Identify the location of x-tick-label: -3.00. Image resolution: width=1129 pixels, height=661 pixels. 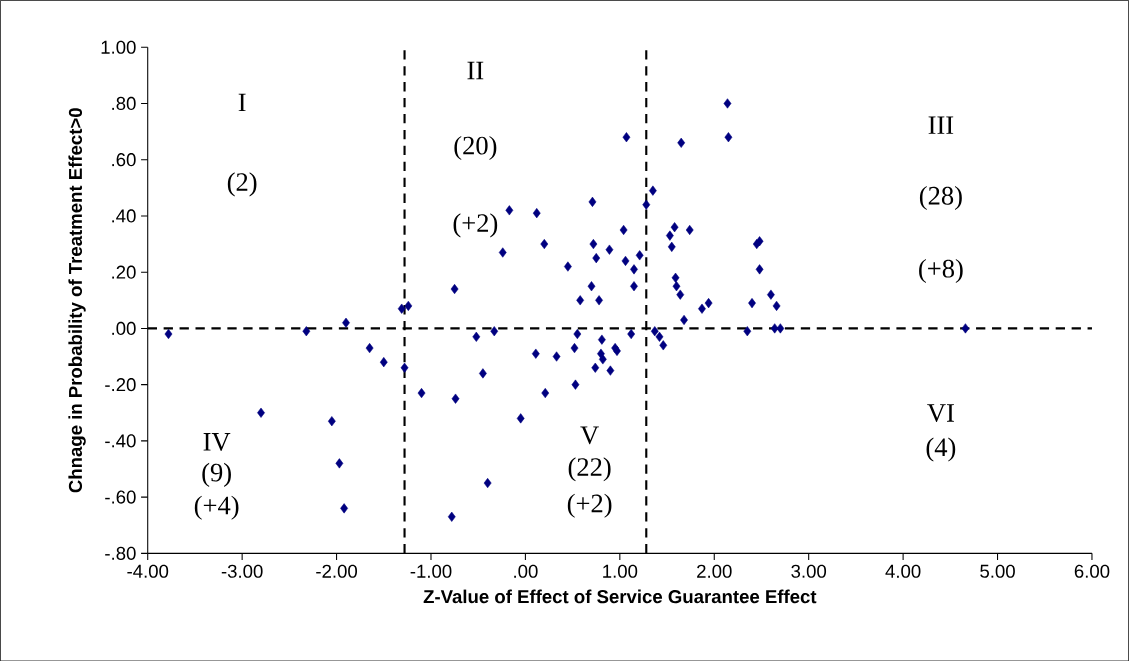
(242, 571).